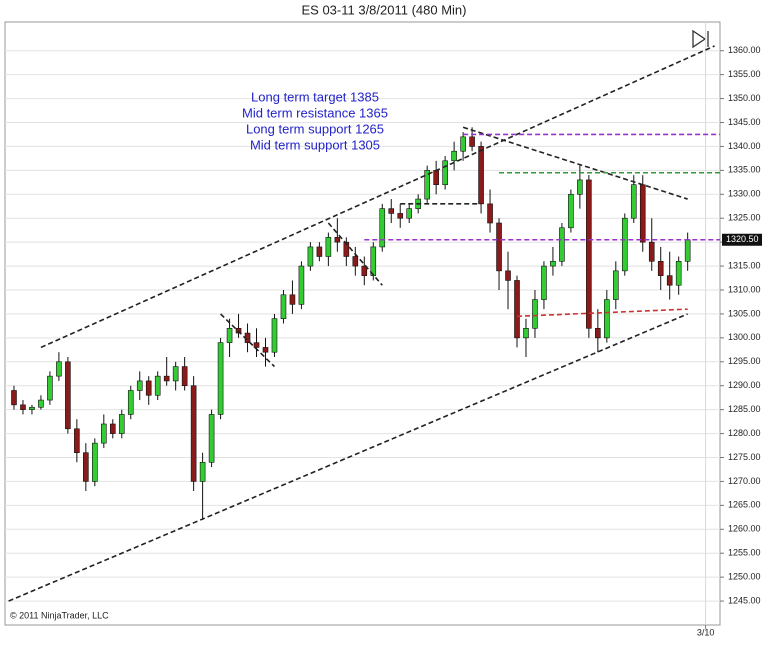 The width and height of the screenshot is (768, 657). What do you see at coordinates (744, 122) in the screenshot?
I see `y-tick-label: 1345.00` at bounding box center [744, 122].